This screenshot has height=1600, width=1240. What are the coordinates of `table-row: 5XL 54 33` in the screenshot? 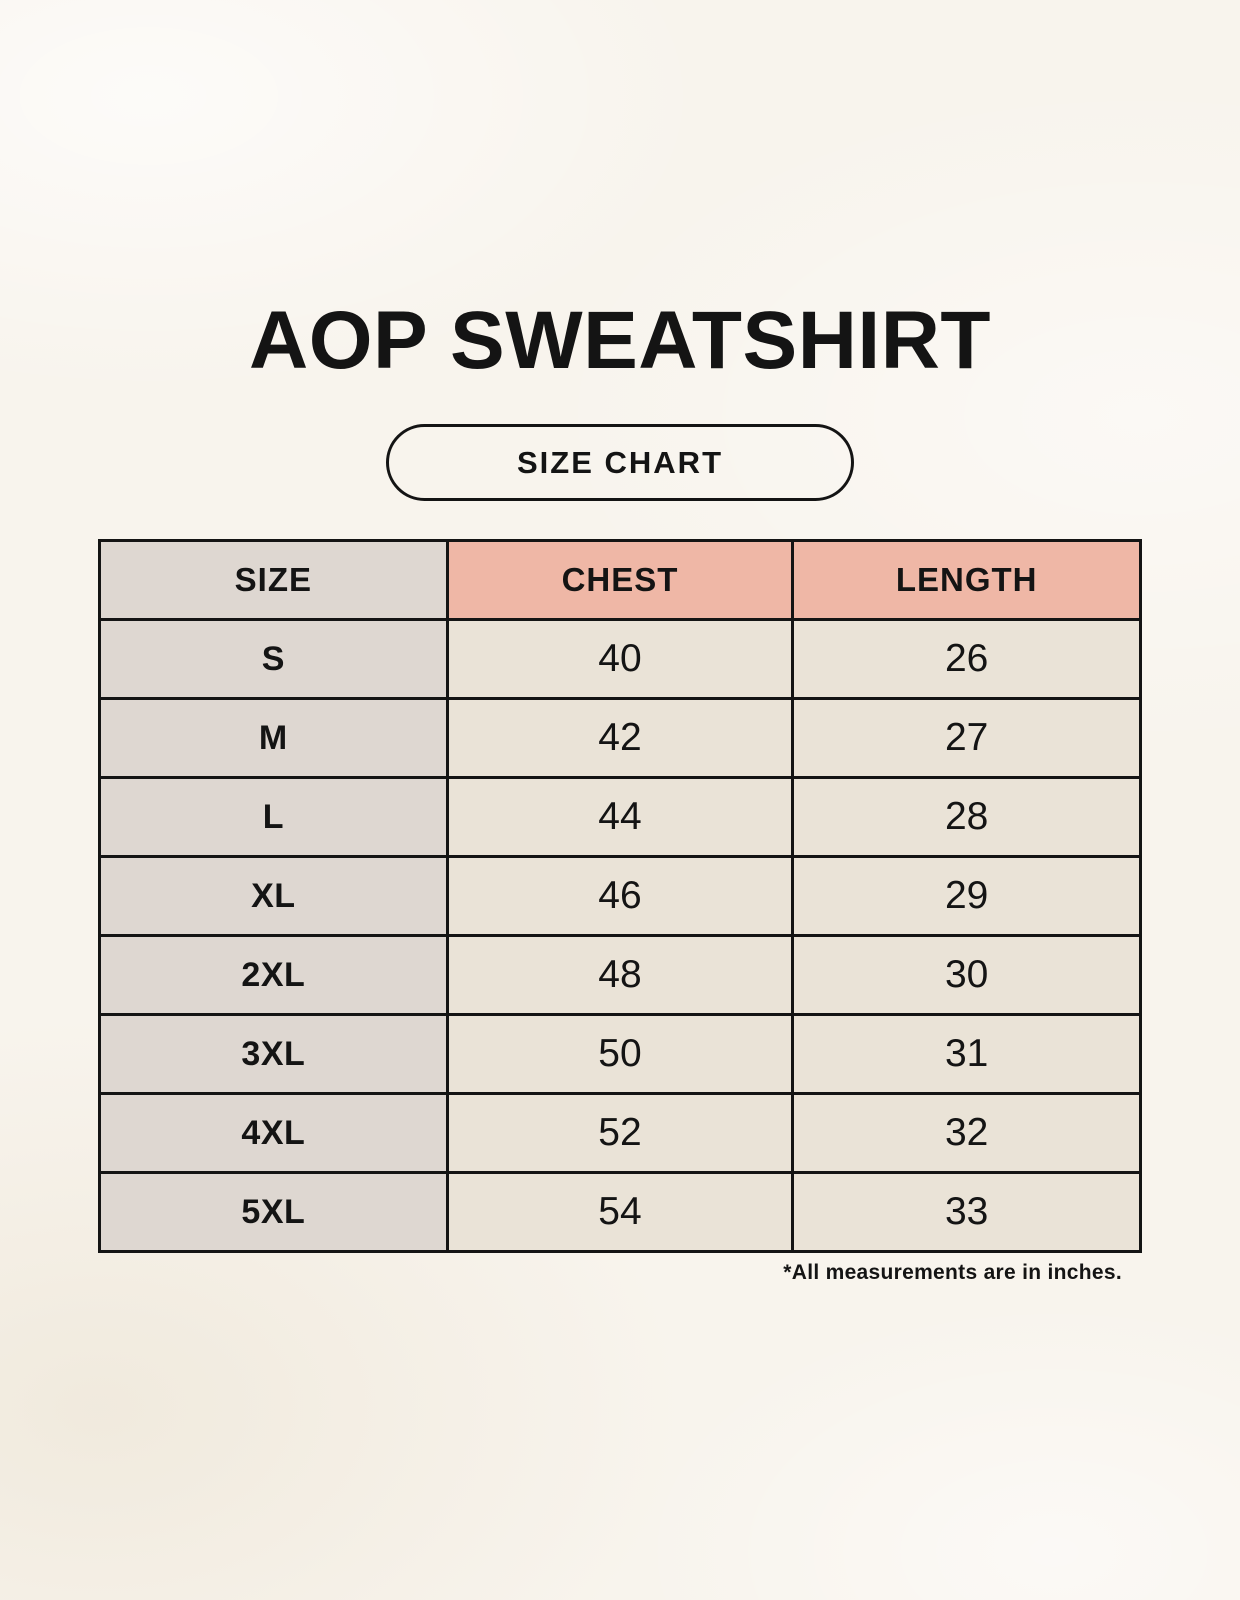 It's located at (620, 1212).